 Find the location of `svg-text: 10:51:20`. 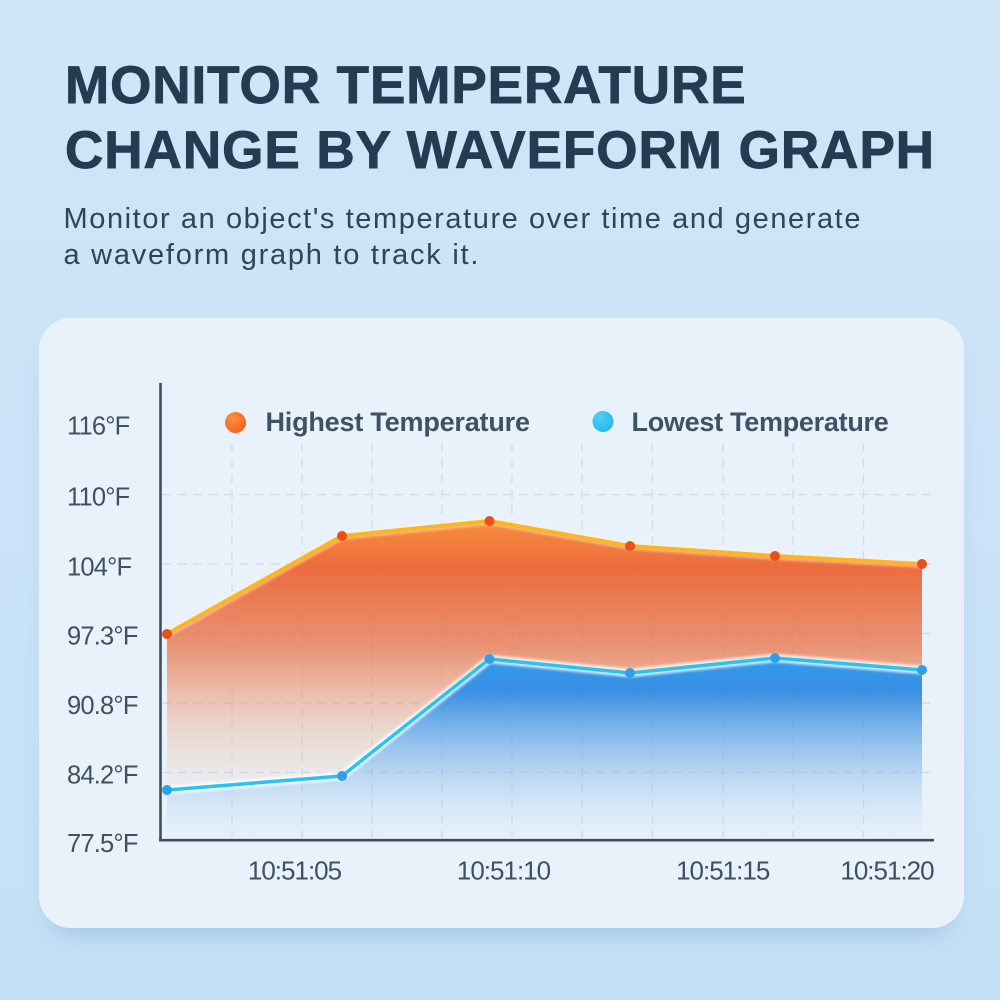

svg-text: 10:51:20 is located at coordinates (887, 871).